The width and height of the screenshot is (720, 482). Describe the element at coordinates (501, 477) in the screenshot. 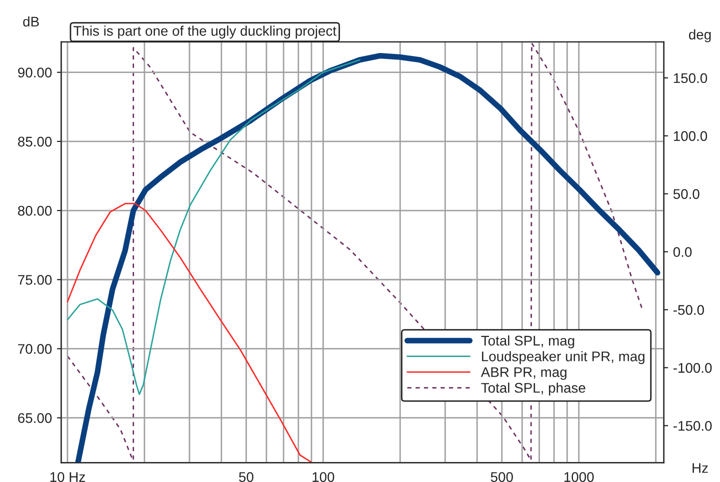

I see `x-tick-label: 500` at that location.